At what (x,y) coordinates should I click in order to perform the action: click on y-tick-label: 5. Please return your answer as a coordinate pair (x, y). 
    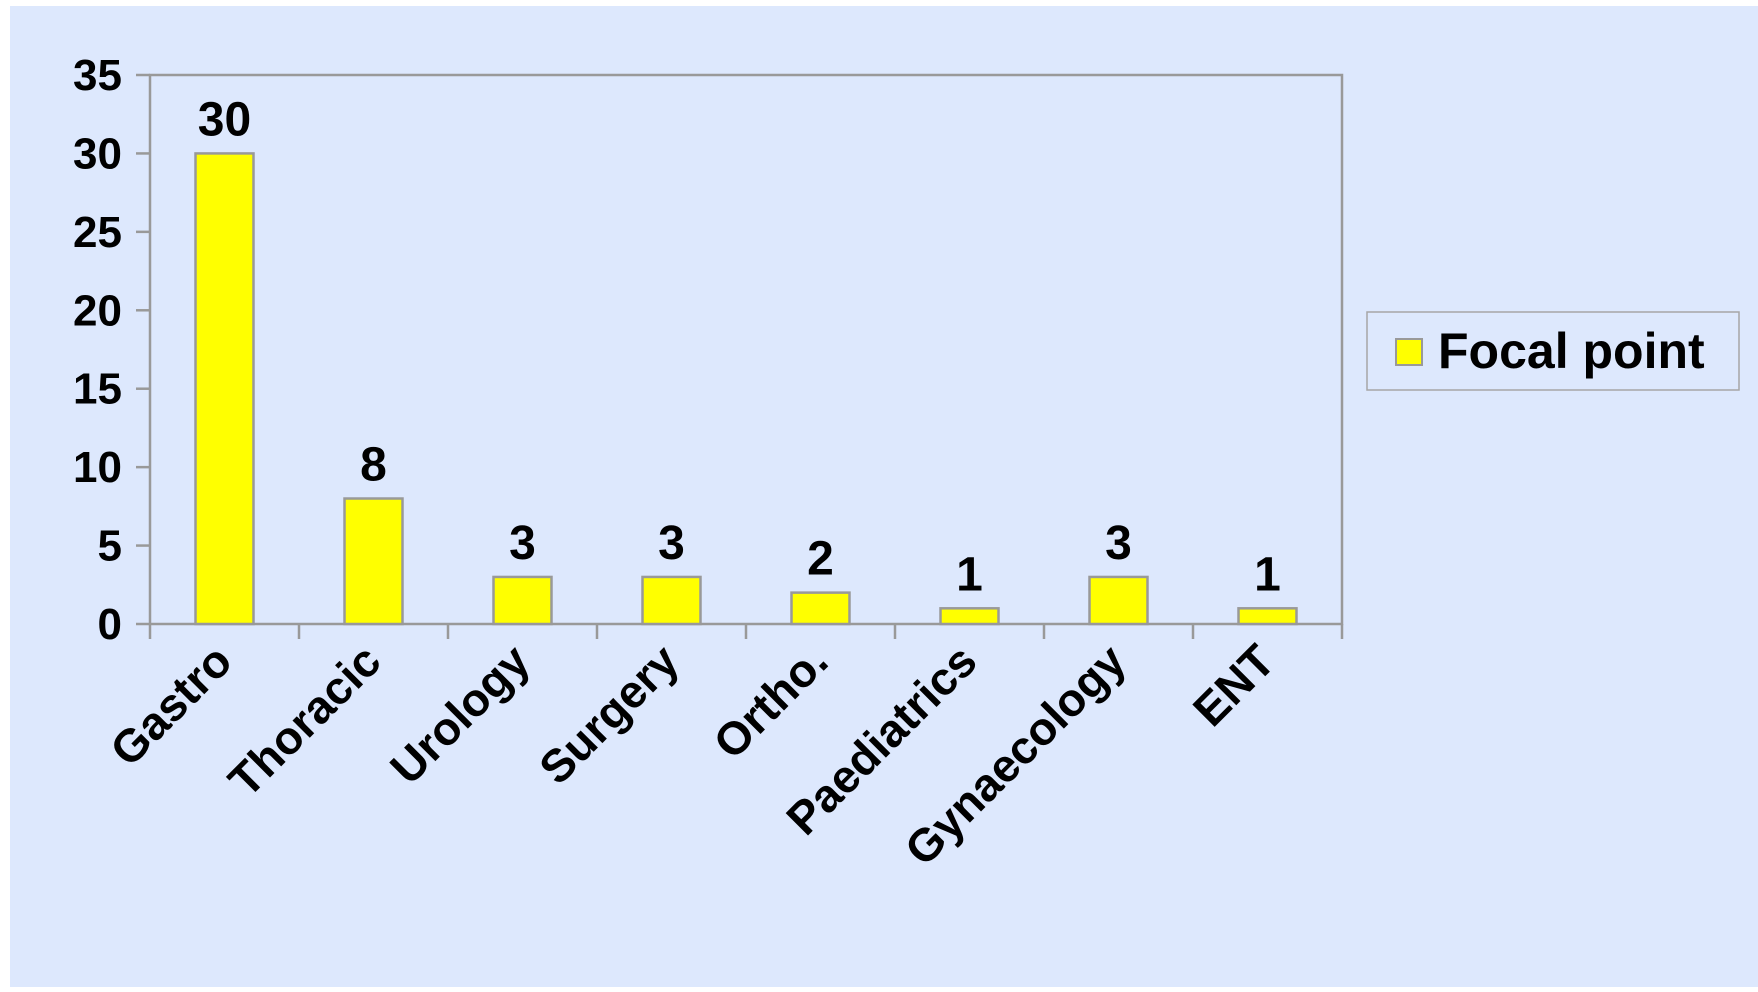
    Looking at the image, I should click on (110, 546).